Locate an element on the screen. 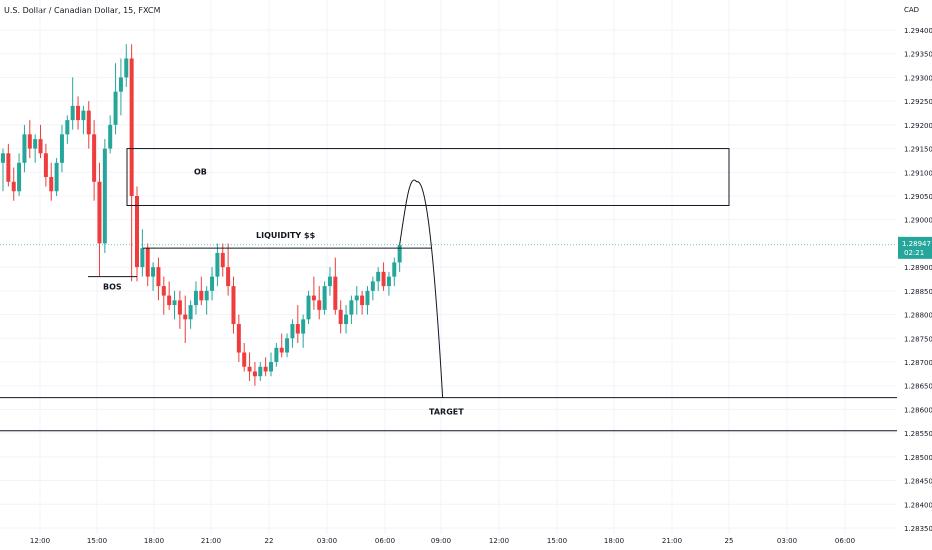  price-tick-label: 1.29300 is located at coordinates (918, 78).